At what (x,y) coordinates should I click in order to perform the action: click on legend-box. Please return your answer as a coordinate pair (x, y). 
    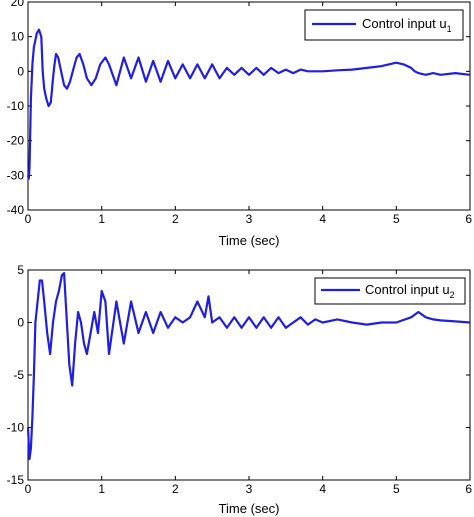
    Looking at the image, I should click on (390, 291).